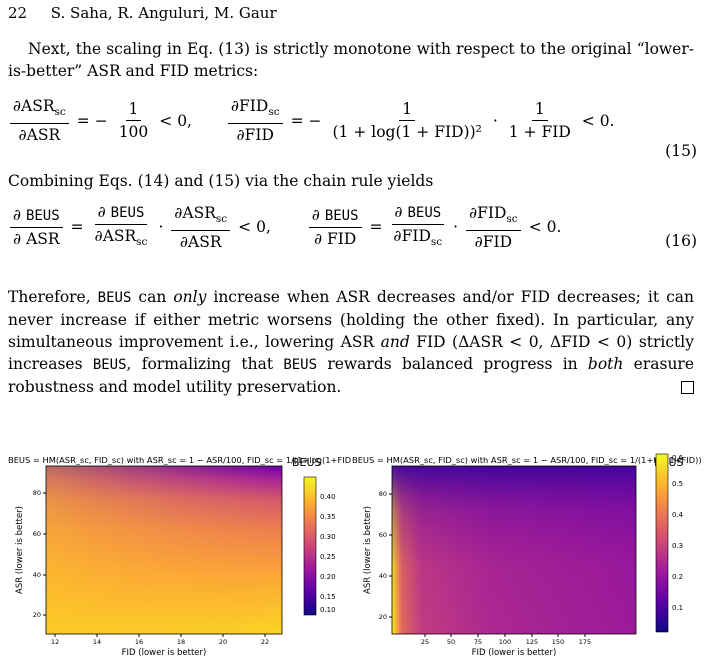  What do you see at coordinates (328, 577) in the screenshot?
I see `cbtick-label: 0.20` at bounding box center [328, 577].